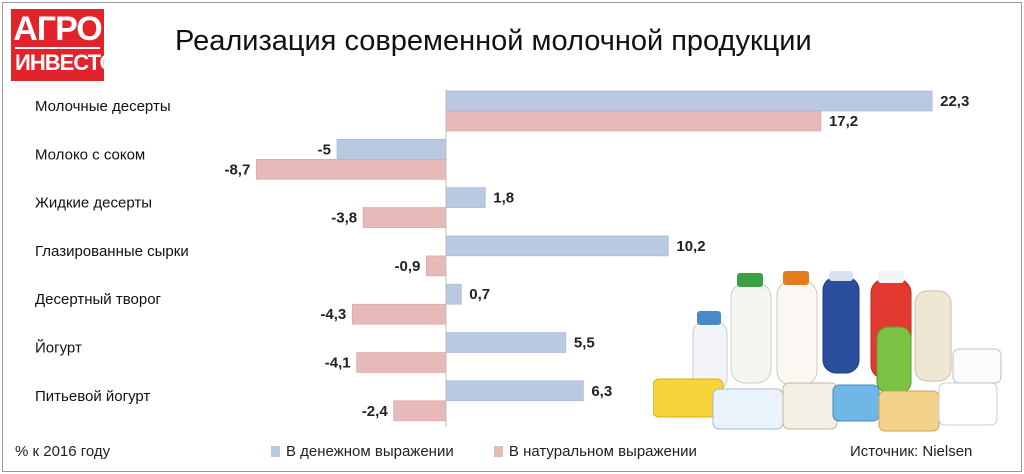  Describe the element at coordinates (93, 203) in the screenshot. I see `category-label: Жидкие десерты` at that location.